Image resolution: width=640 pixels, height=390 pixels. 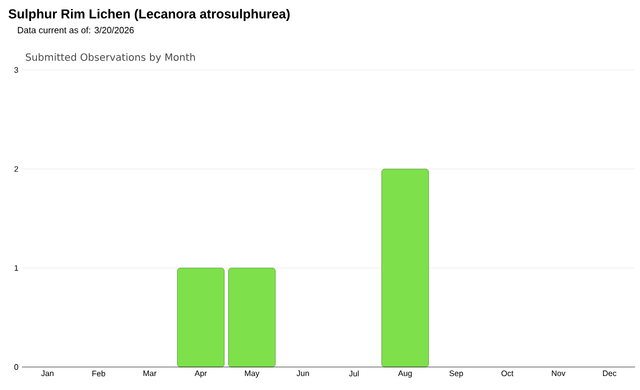 I want to click on text: Submitted Observations by Month, so click(x=110, y=58).